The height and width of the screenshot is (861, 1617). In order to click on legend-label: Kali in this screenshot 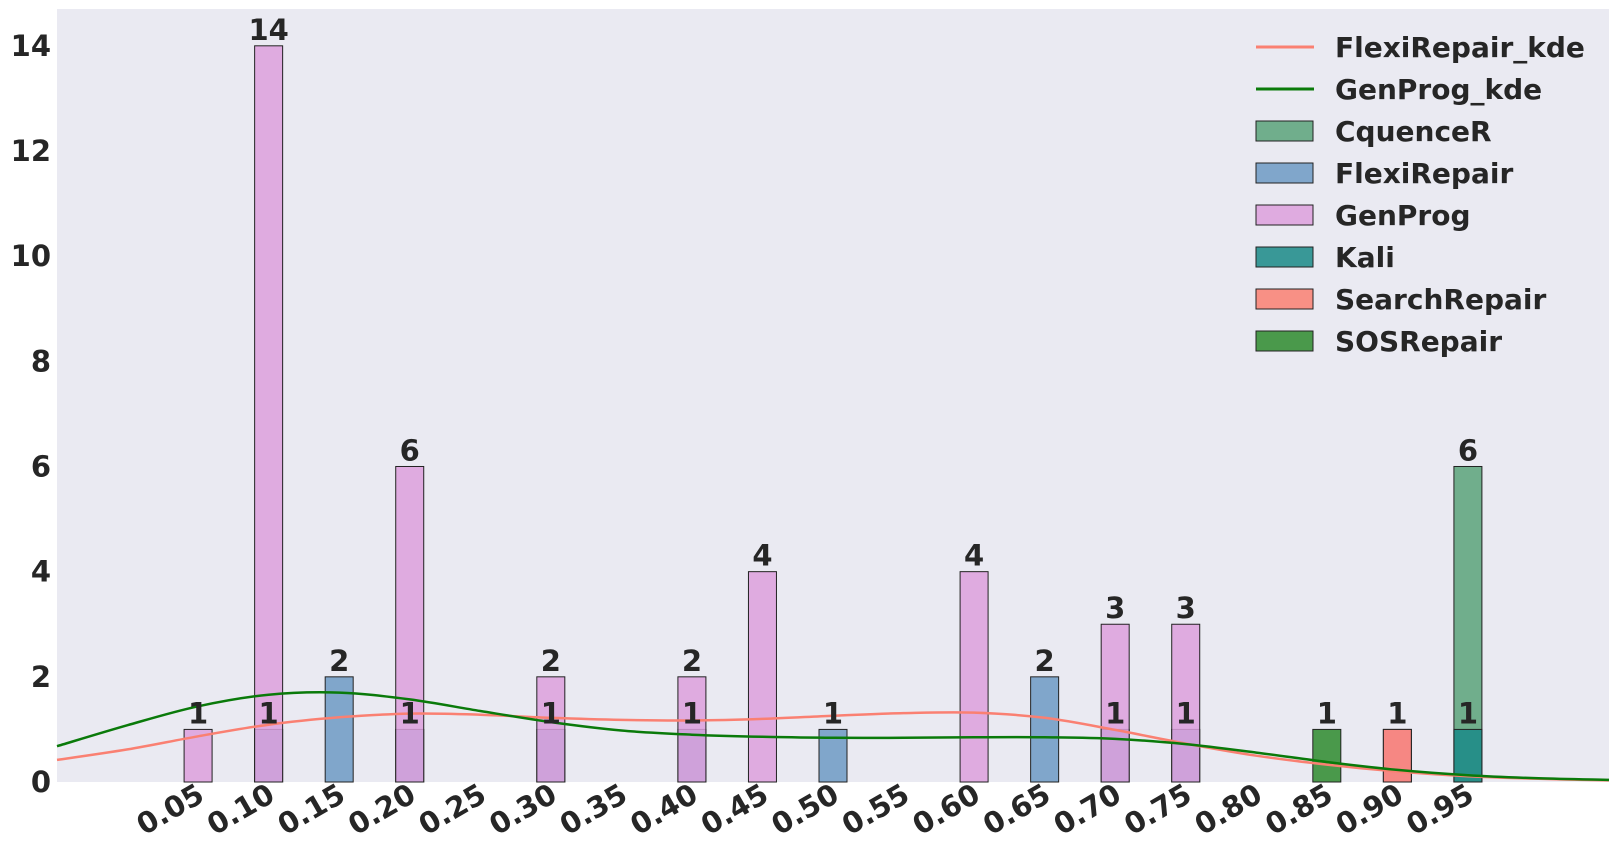, I will do `click(1365, 257)`.